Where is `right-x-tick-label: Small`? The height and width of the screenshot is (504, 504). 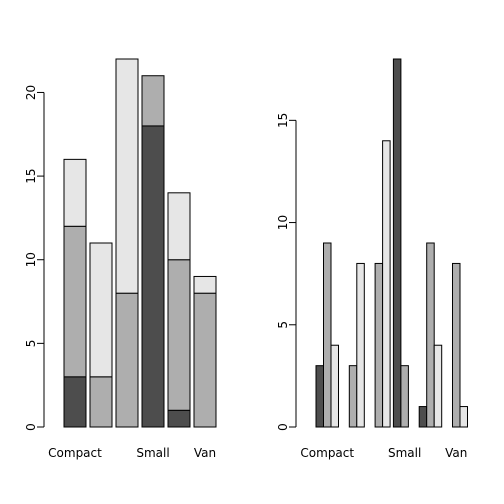
right-x-tick-label: Small is located at coordinates (404, 453).